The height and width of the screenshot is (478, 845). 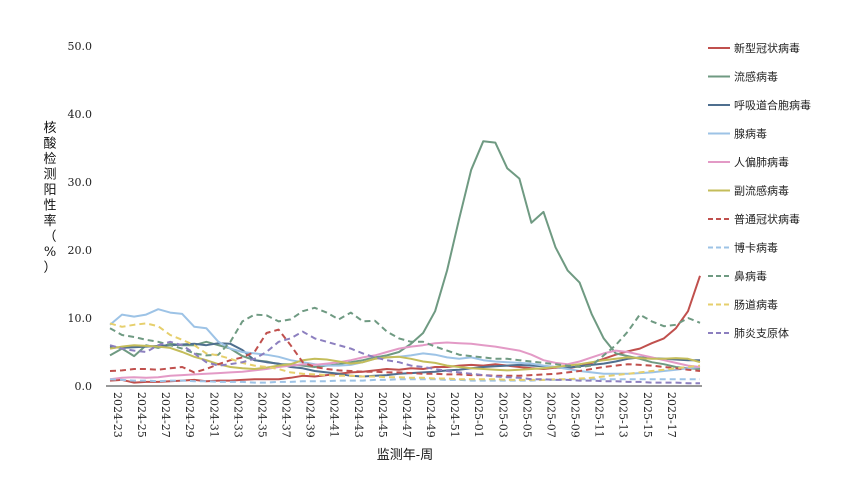 I want to click on legend-label: 呼吸道合胞病毒, so click(x=772, y=105).